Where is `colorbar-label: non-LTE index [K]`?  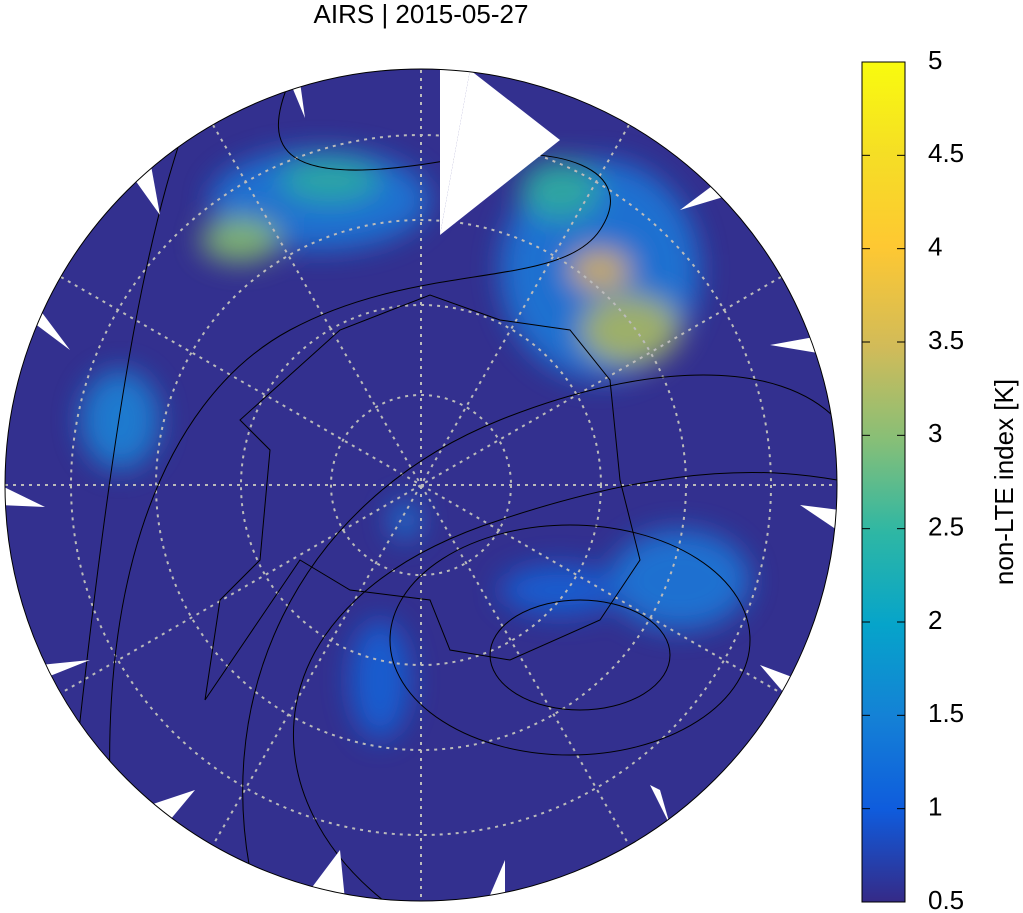
colorbar-label: non-LTE index [K] is located at coordinates (1004, 482).